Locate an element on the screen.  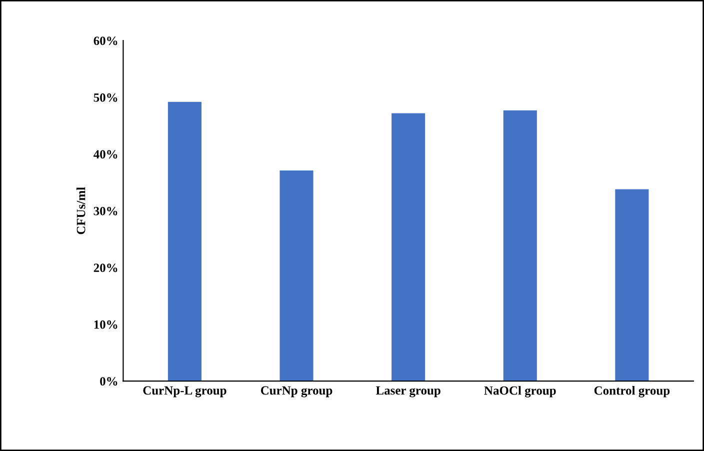
y-tick-label: 50% is located at coordinates (106, 97).